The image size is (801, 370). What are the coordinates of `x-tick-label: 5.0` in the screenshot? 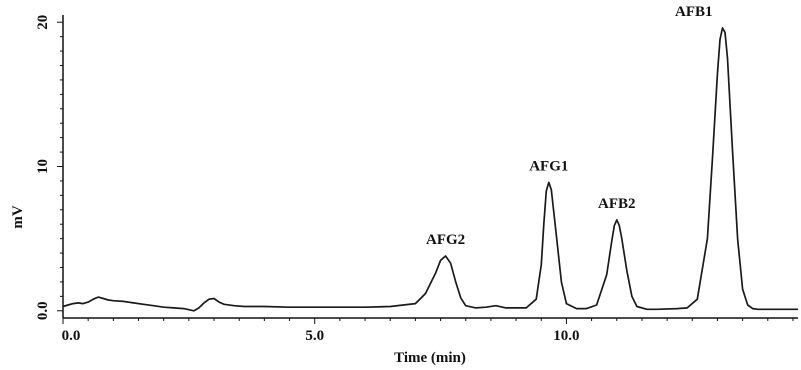 It's located at (314, 336).